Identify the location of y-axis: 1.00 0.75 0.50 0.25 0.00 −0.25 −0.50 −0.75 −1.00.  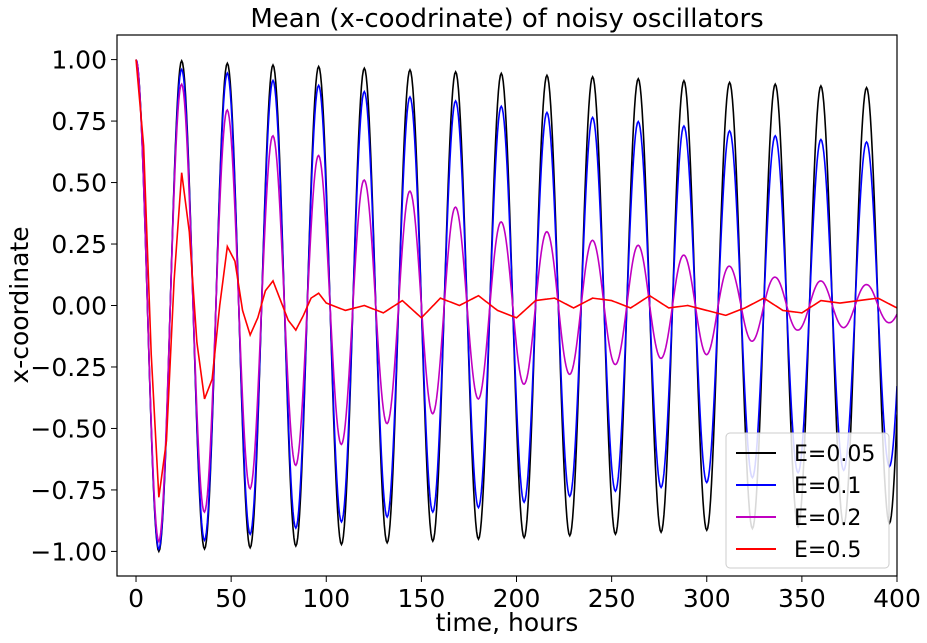
(73, 306).